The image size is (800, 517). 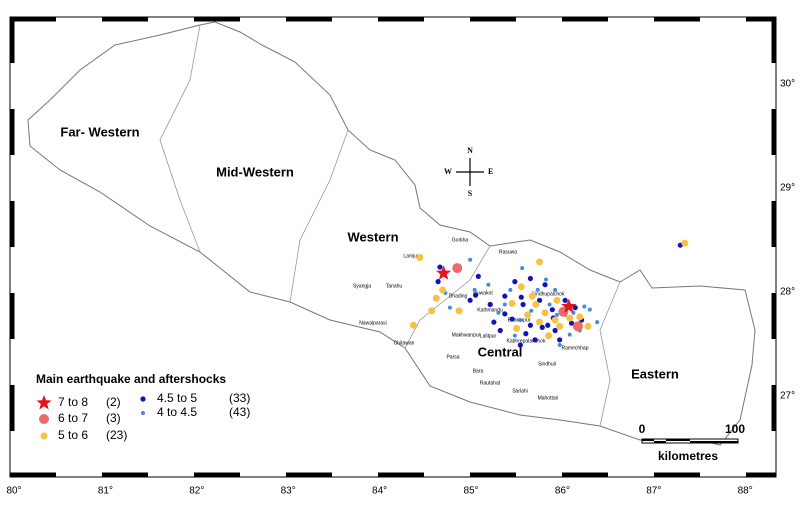 What do you see at coordinates (458, 296) in the screenshot?
I see `district-label: Dhading` at bounding box center [458, 296].